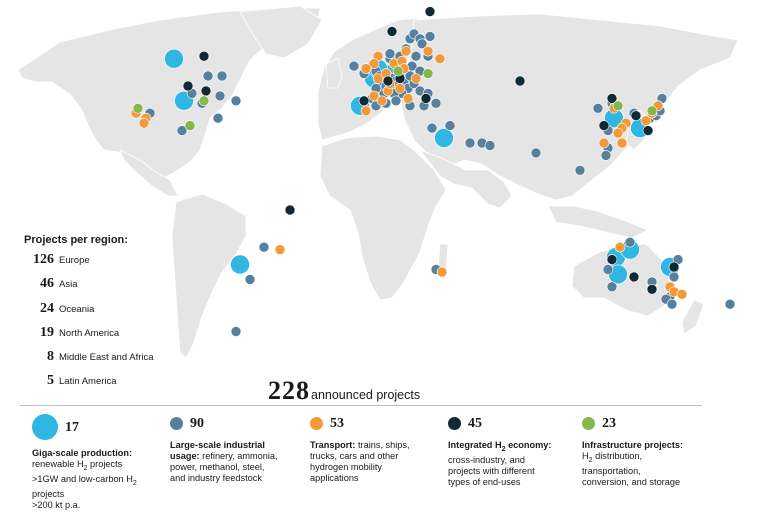 The image size is (768, 522). Describe the element at coordinates (50, 357) in the screenshot. I see `region-count: 8` at that location.